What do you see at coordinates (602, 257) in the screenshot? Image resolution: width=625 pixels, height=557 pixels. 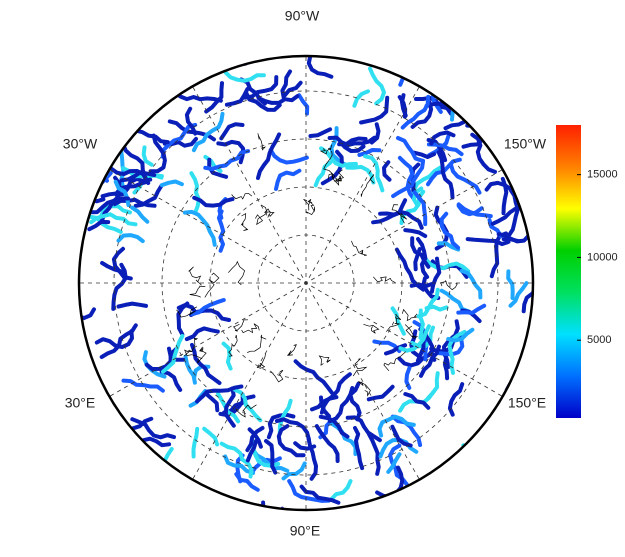 I see `colorbar-tick-label: 10000` at bounding box center [602, 257].